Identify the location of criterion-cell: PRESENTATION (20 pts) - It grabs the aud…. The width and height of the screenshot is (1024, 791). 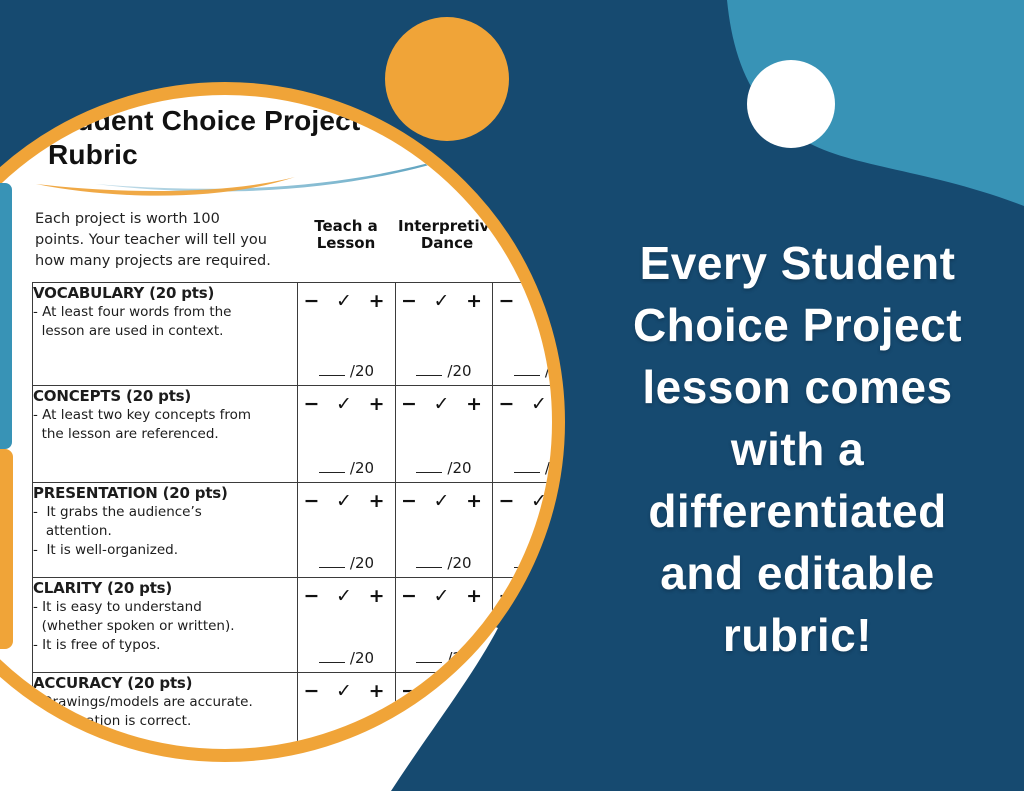
(165, 530).